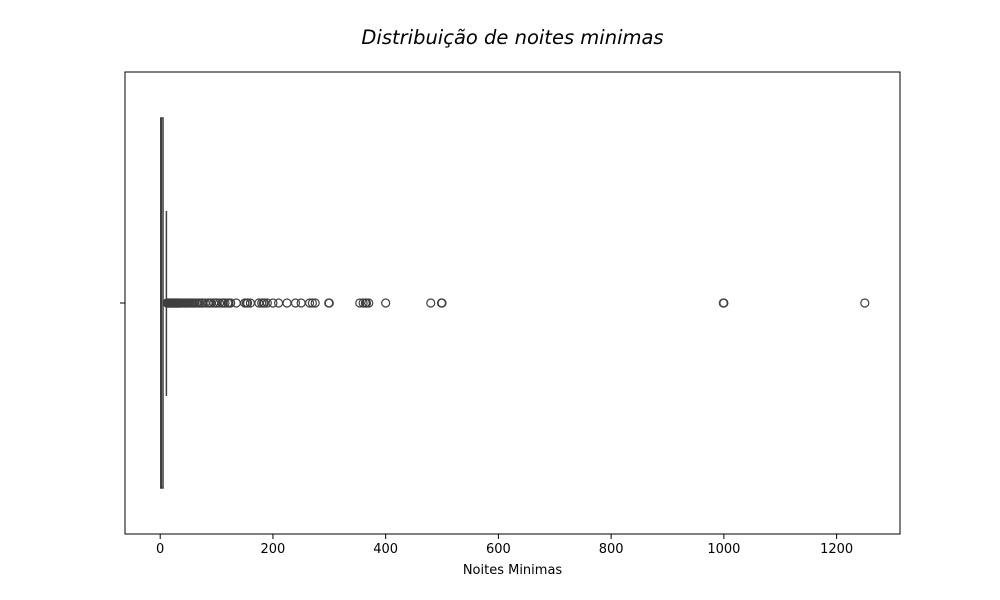 The height and width of the screenshot is (600, 1000). I want to click on x-tick-label: 600, so click(498, 549).